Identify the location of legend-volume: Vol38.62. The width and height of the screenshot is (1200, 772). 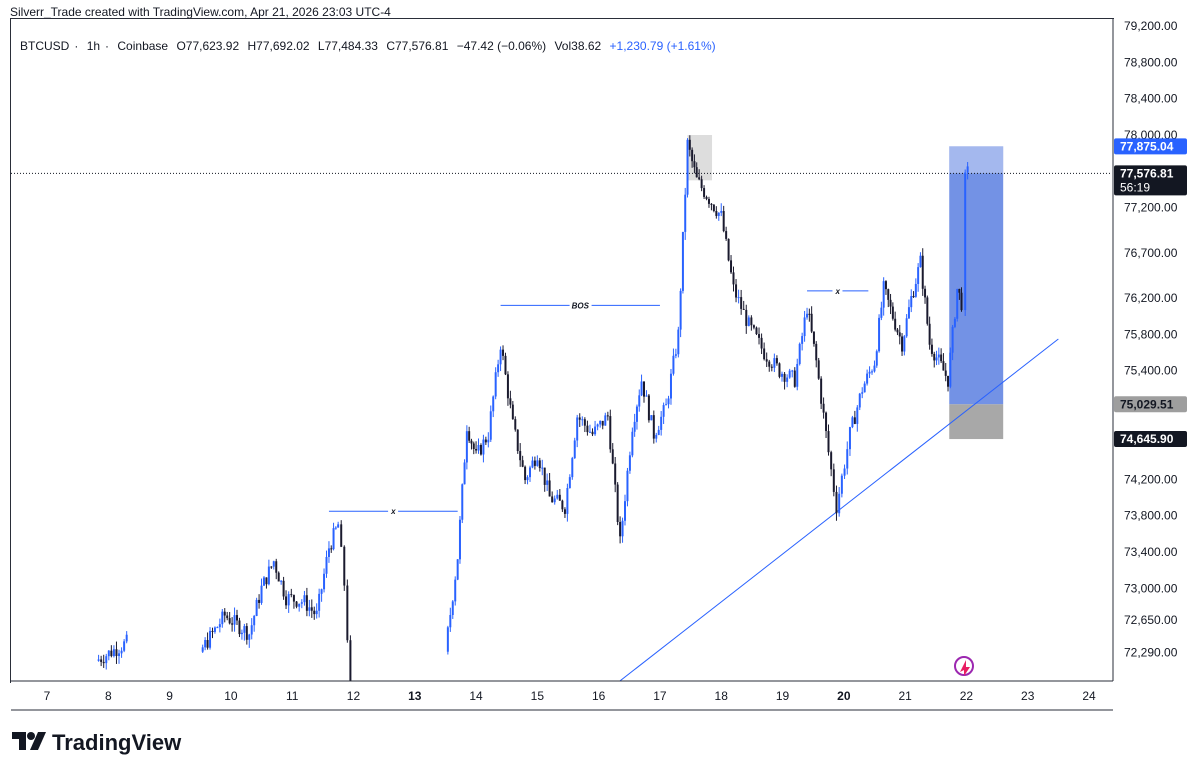
(578, 46).